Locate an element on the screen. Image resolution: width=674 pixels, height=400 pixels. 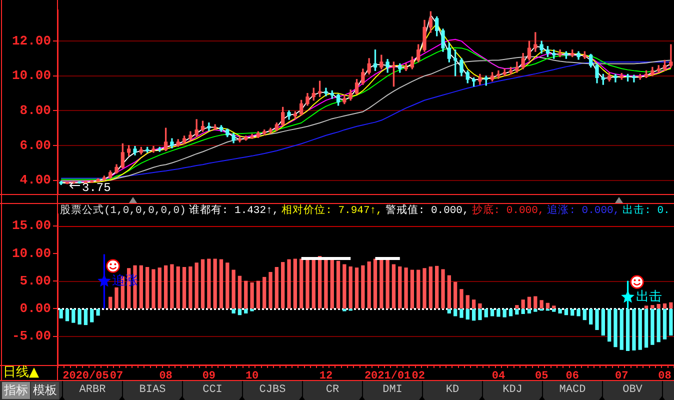
tab: CJBS is located at coordinates (272, 390).